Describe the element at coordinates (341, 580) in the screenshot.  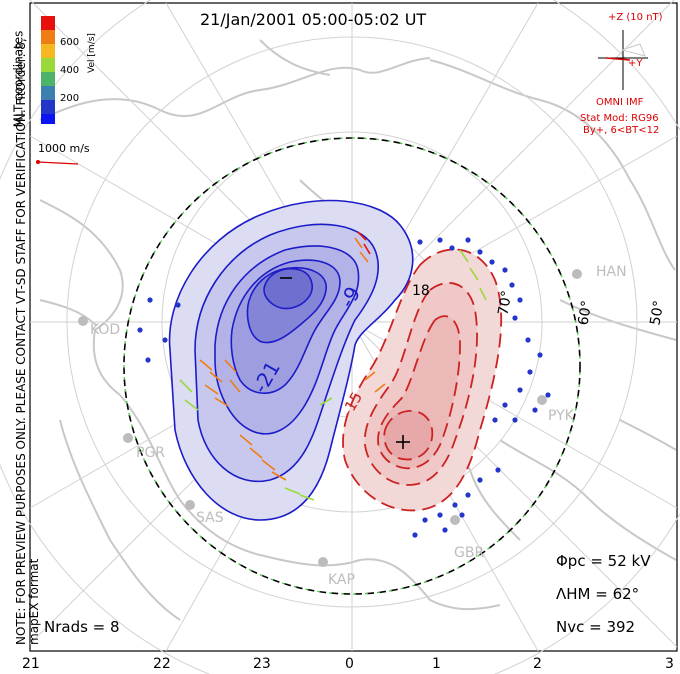
I see `site-kap: KAP` at that location.